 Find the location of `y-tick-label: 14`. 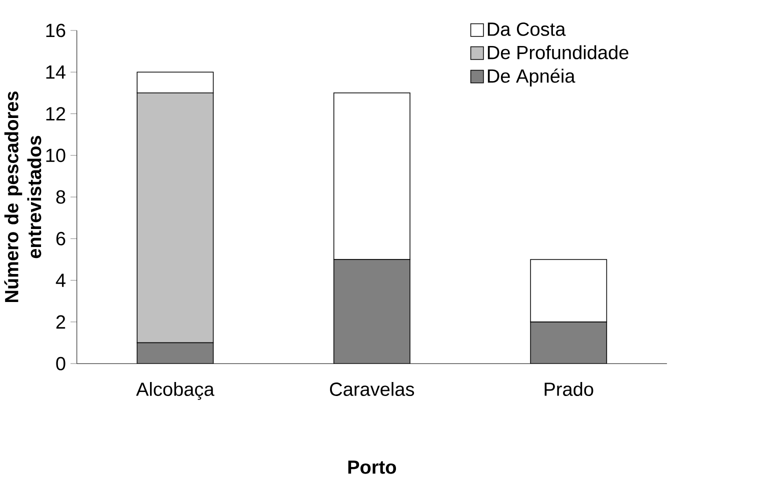

y-tick-label: 14 is located at coordinates (56, 72).